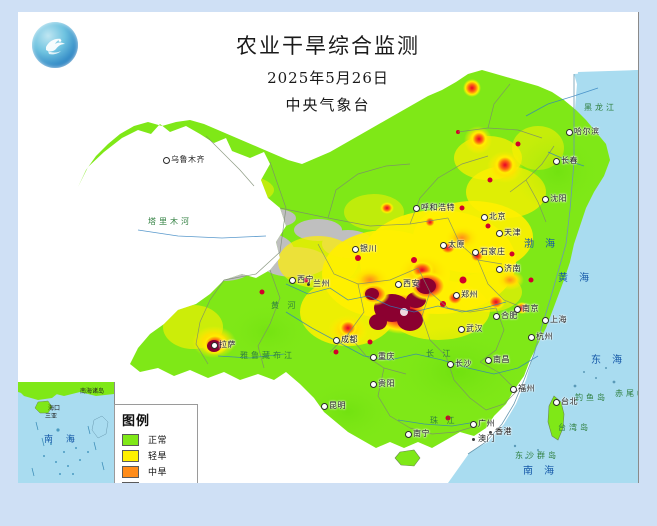 The image size is (657, 526). I want to click on city-label-26: 昆明, so click(337, 405).